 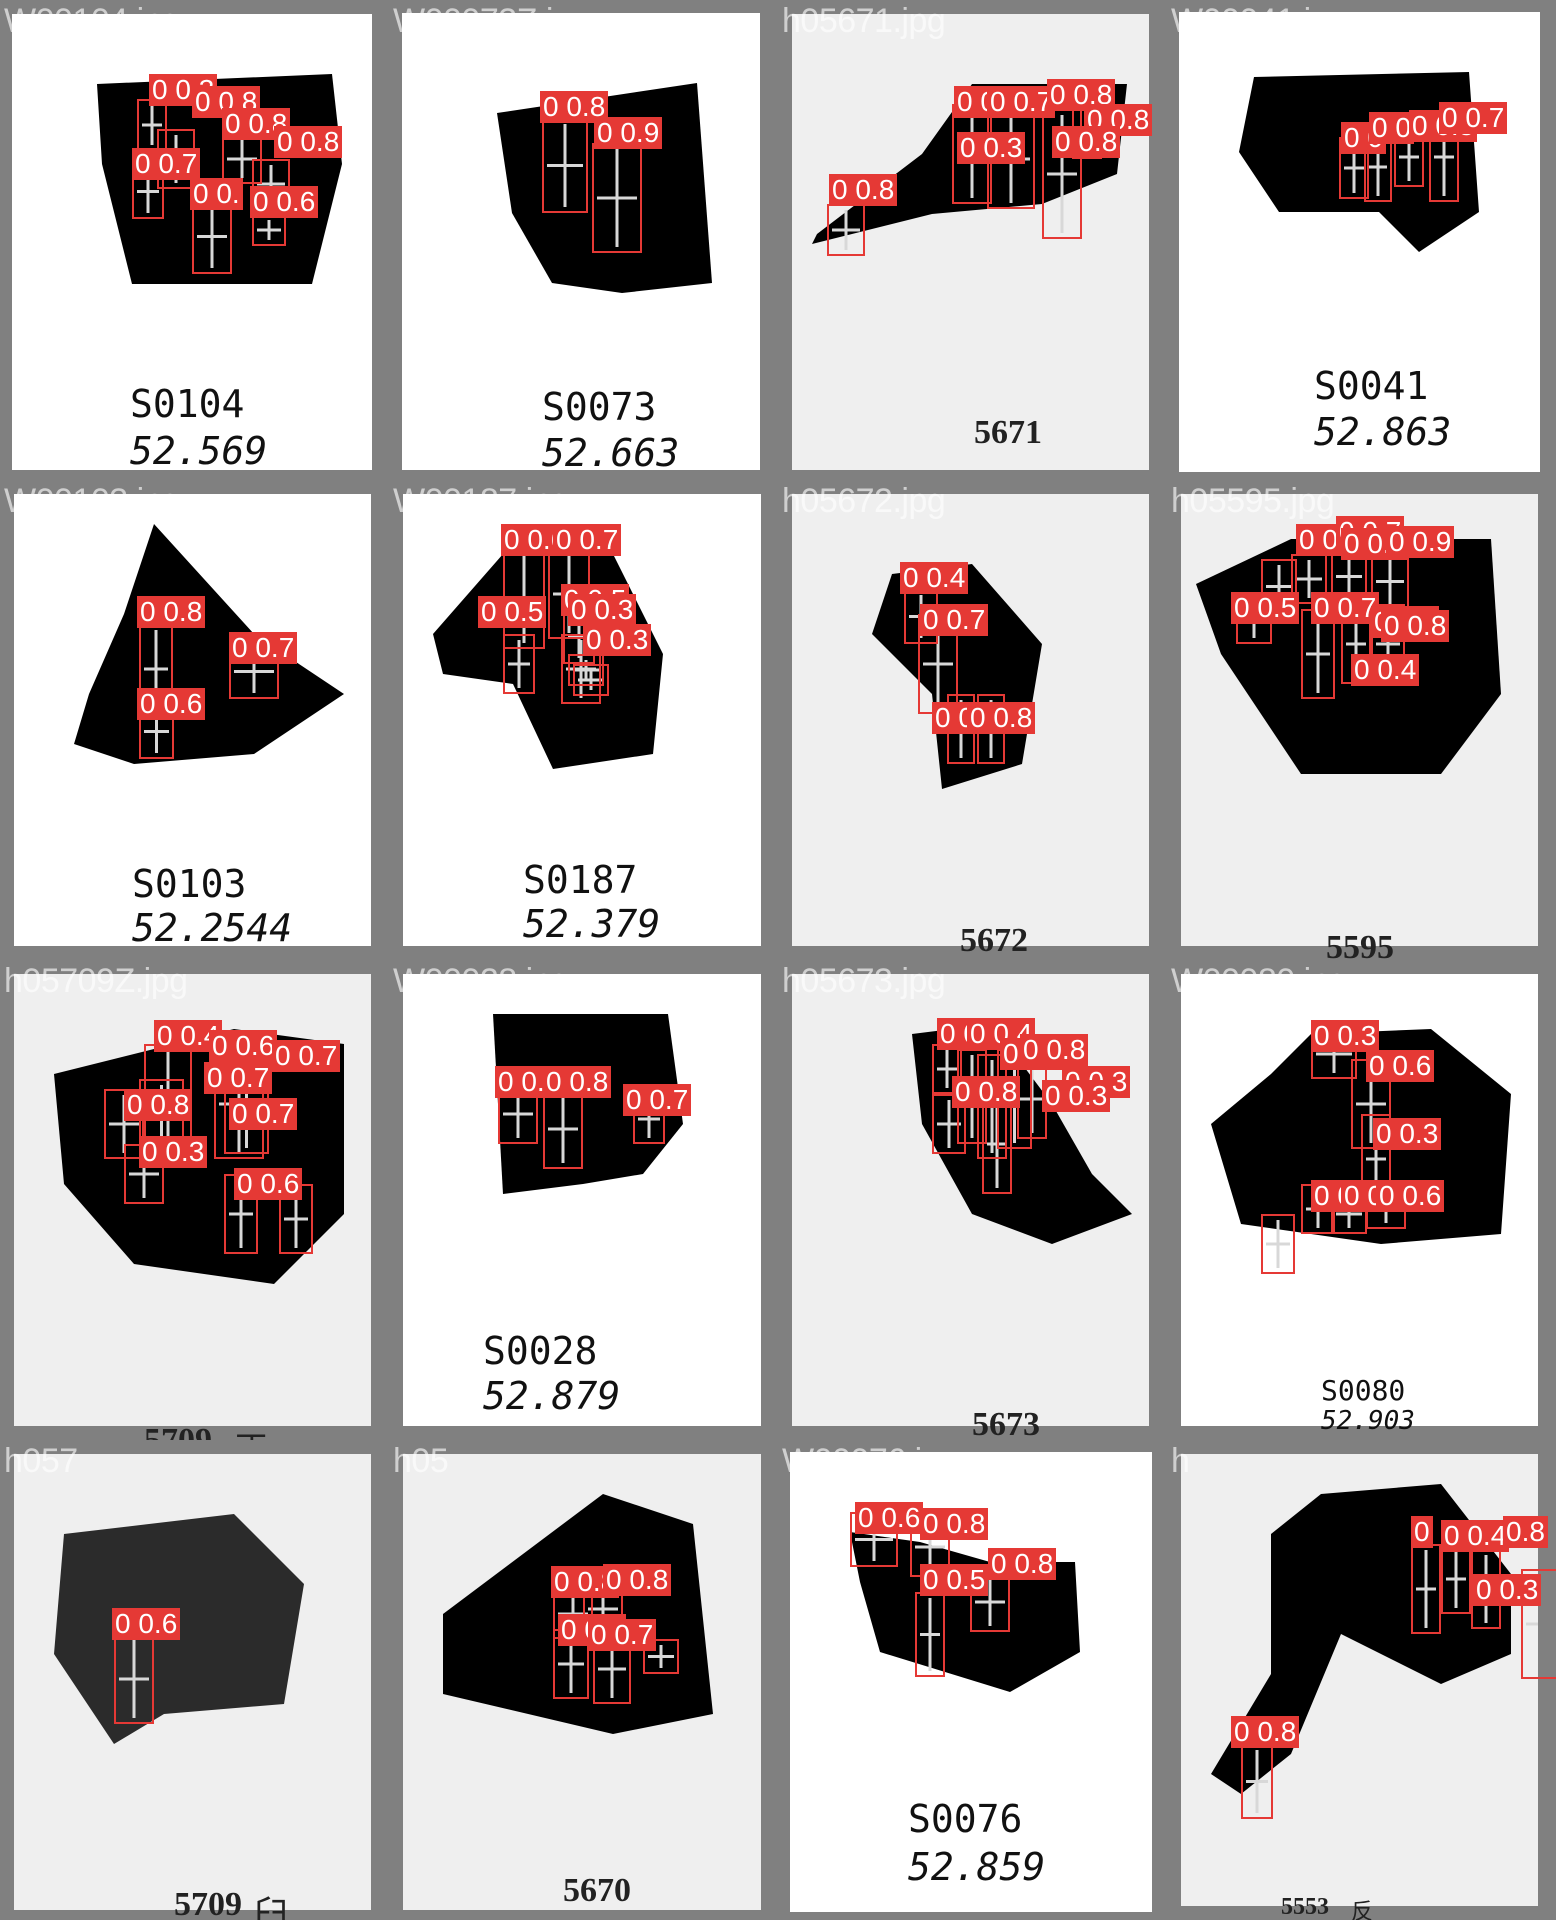 What do you see at coordinates (611, 453) in the screenshot?
I see `catalog-number: 52.663` at bounding box center [611, 453].